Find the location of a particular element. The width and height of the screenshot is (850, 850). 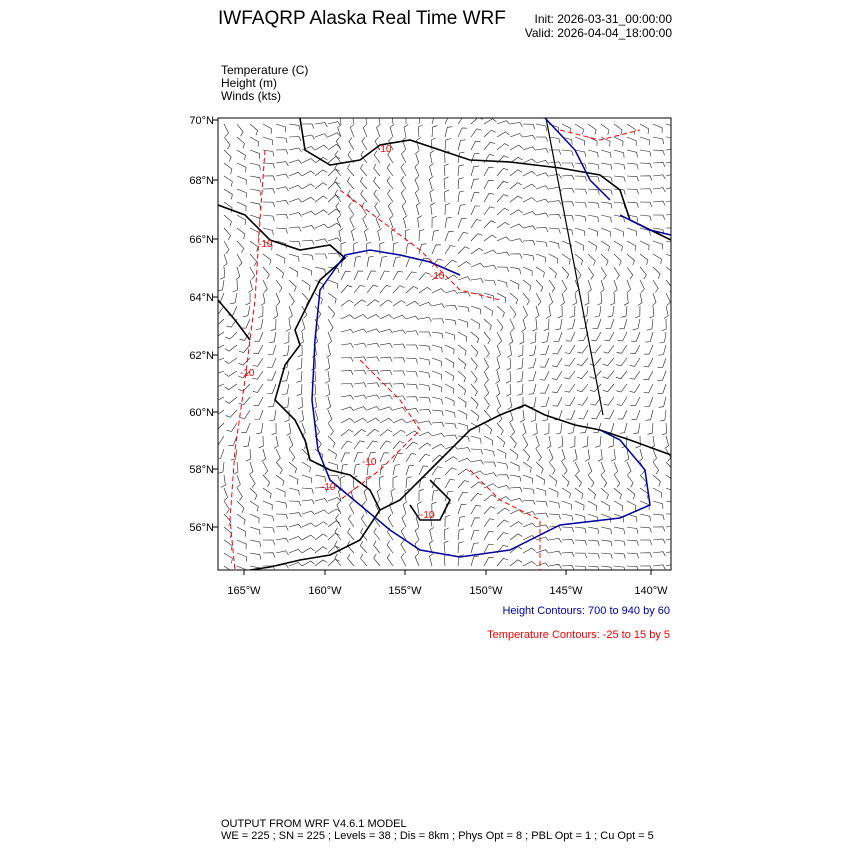

lon-tick: 155°W is located at coordinates (405, 591).